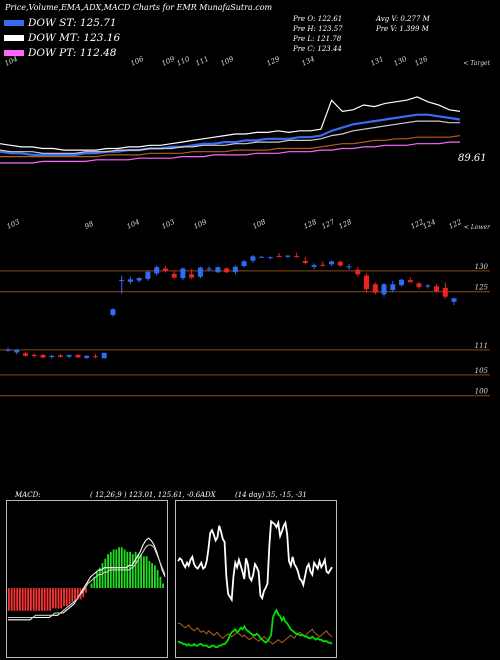 Image resolution: width=500 pixels, height=660 pixels. I want to click on bottom-label: 128, so click(345, 224).